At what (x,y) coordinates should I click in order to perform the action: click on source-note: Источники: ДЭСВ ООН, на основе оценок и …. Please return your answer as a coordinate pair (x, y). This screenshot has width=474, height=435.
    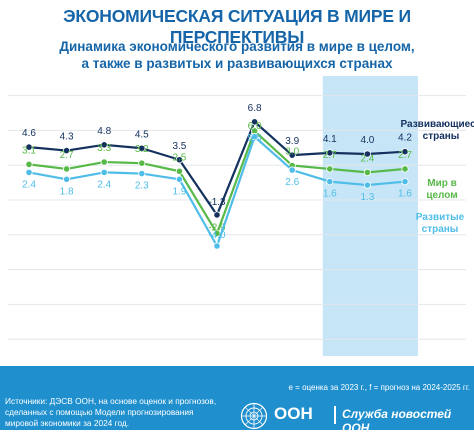
    Looking at the image, I should click on (125, 412).